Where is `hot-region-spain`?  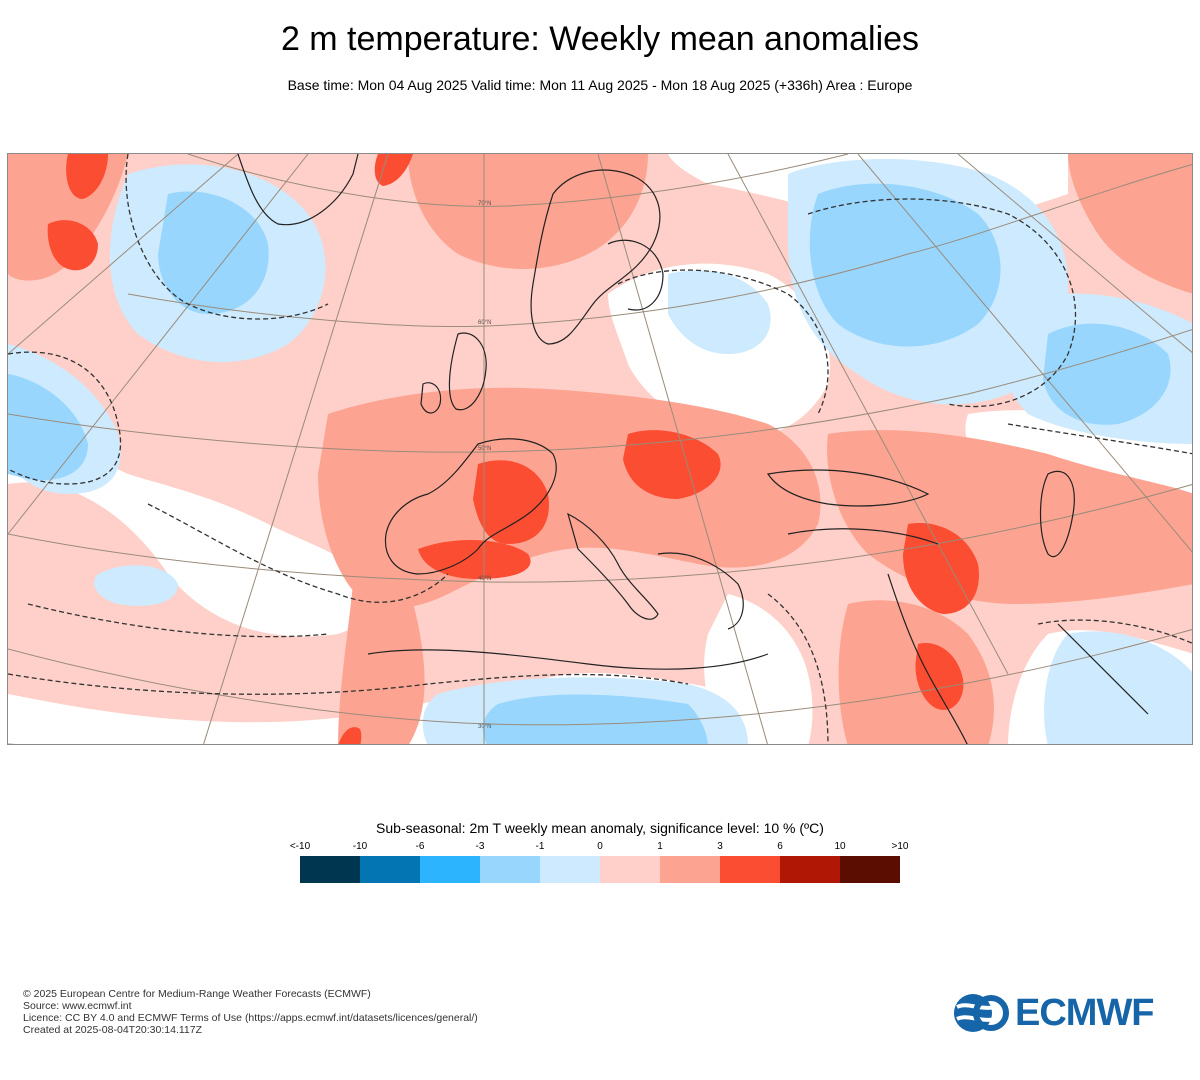 hot-region-spain is located at coordinates (474, 559).